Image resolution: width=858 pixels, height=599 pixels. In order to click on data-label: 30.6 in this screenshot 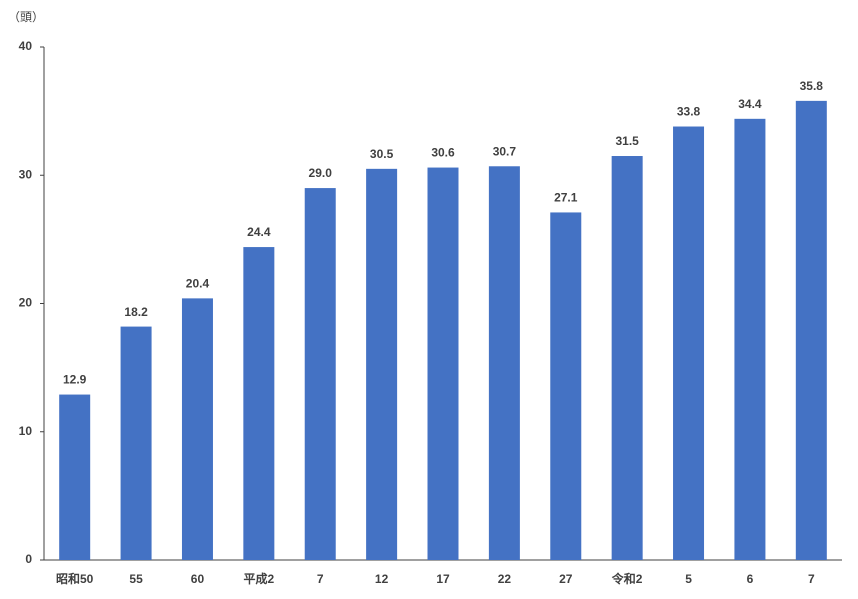, I will do `click(443, 153)`.